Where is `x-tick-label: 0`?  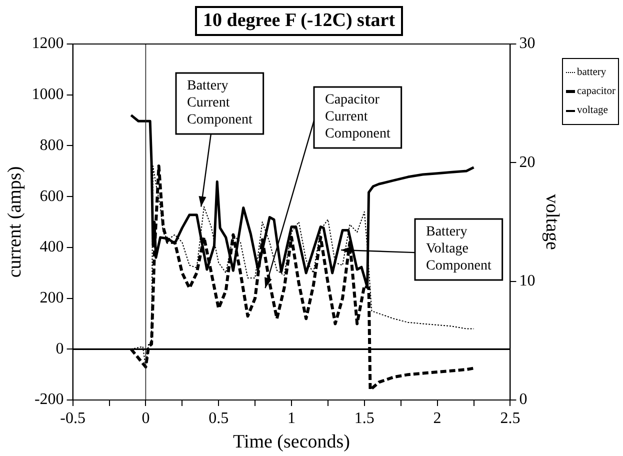
x-tick-label: 0 is located at coordinates (146, 418).